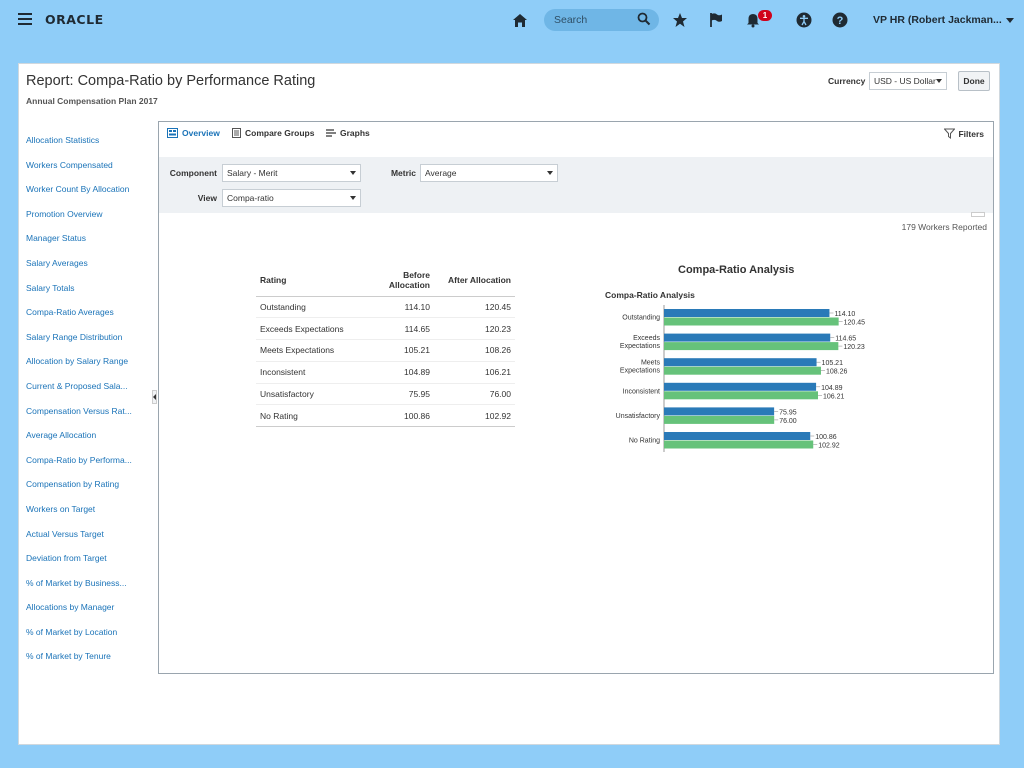 This screenshot has width=1024, height=768. What do you see at coordinates (311, 281) in the screenshot?
I see `column-header-rating: Rating` at bounding box center [311, 281].